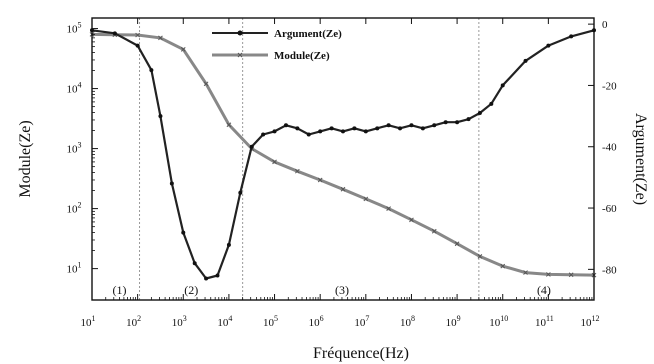  What do you see at coordinates (342, 290) in the screenshot?
I see `region-label-3: (3)` at bounding box center [342, 290].